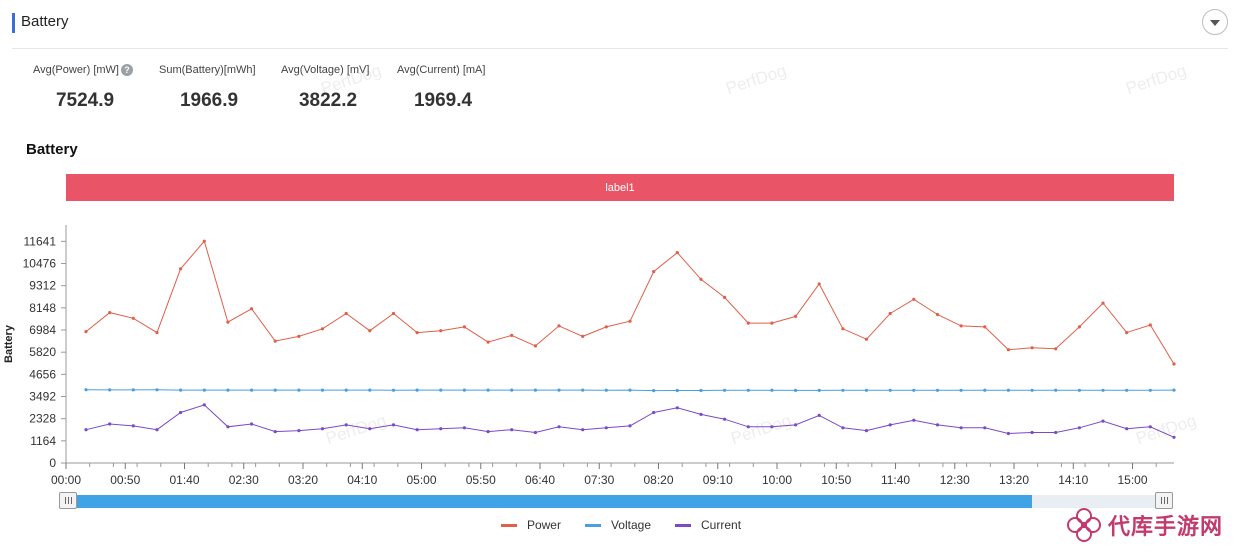 This screenshot has height=552, width=1242. What do you see at coordinates (620, 29) in the screenshot?
I see `section-header: Battery` at bounding box center [620, 29].